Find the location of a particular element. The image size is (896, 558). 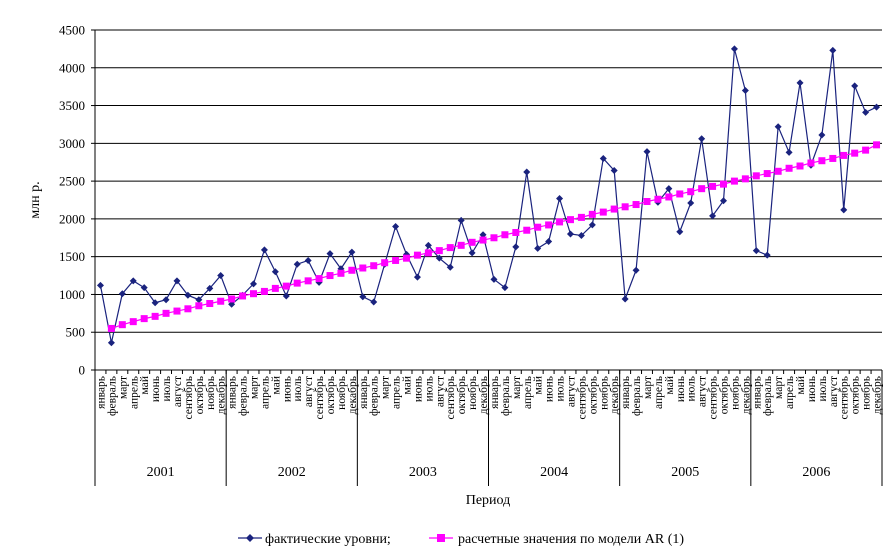

y-axis-title: млн р. is located at coordinates (35, 199).